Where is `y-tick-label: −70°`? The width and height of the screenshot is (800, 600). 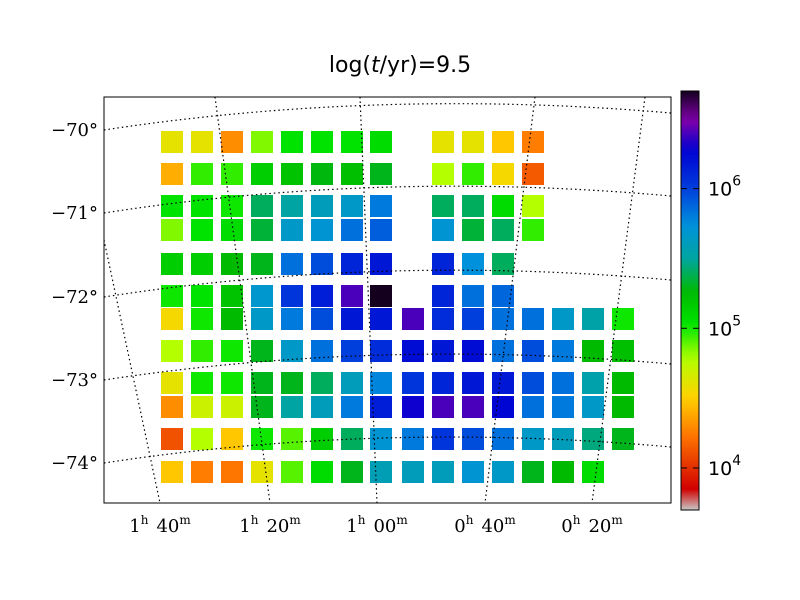 y-tick-label: −70° is located at coordinates (74, 130).